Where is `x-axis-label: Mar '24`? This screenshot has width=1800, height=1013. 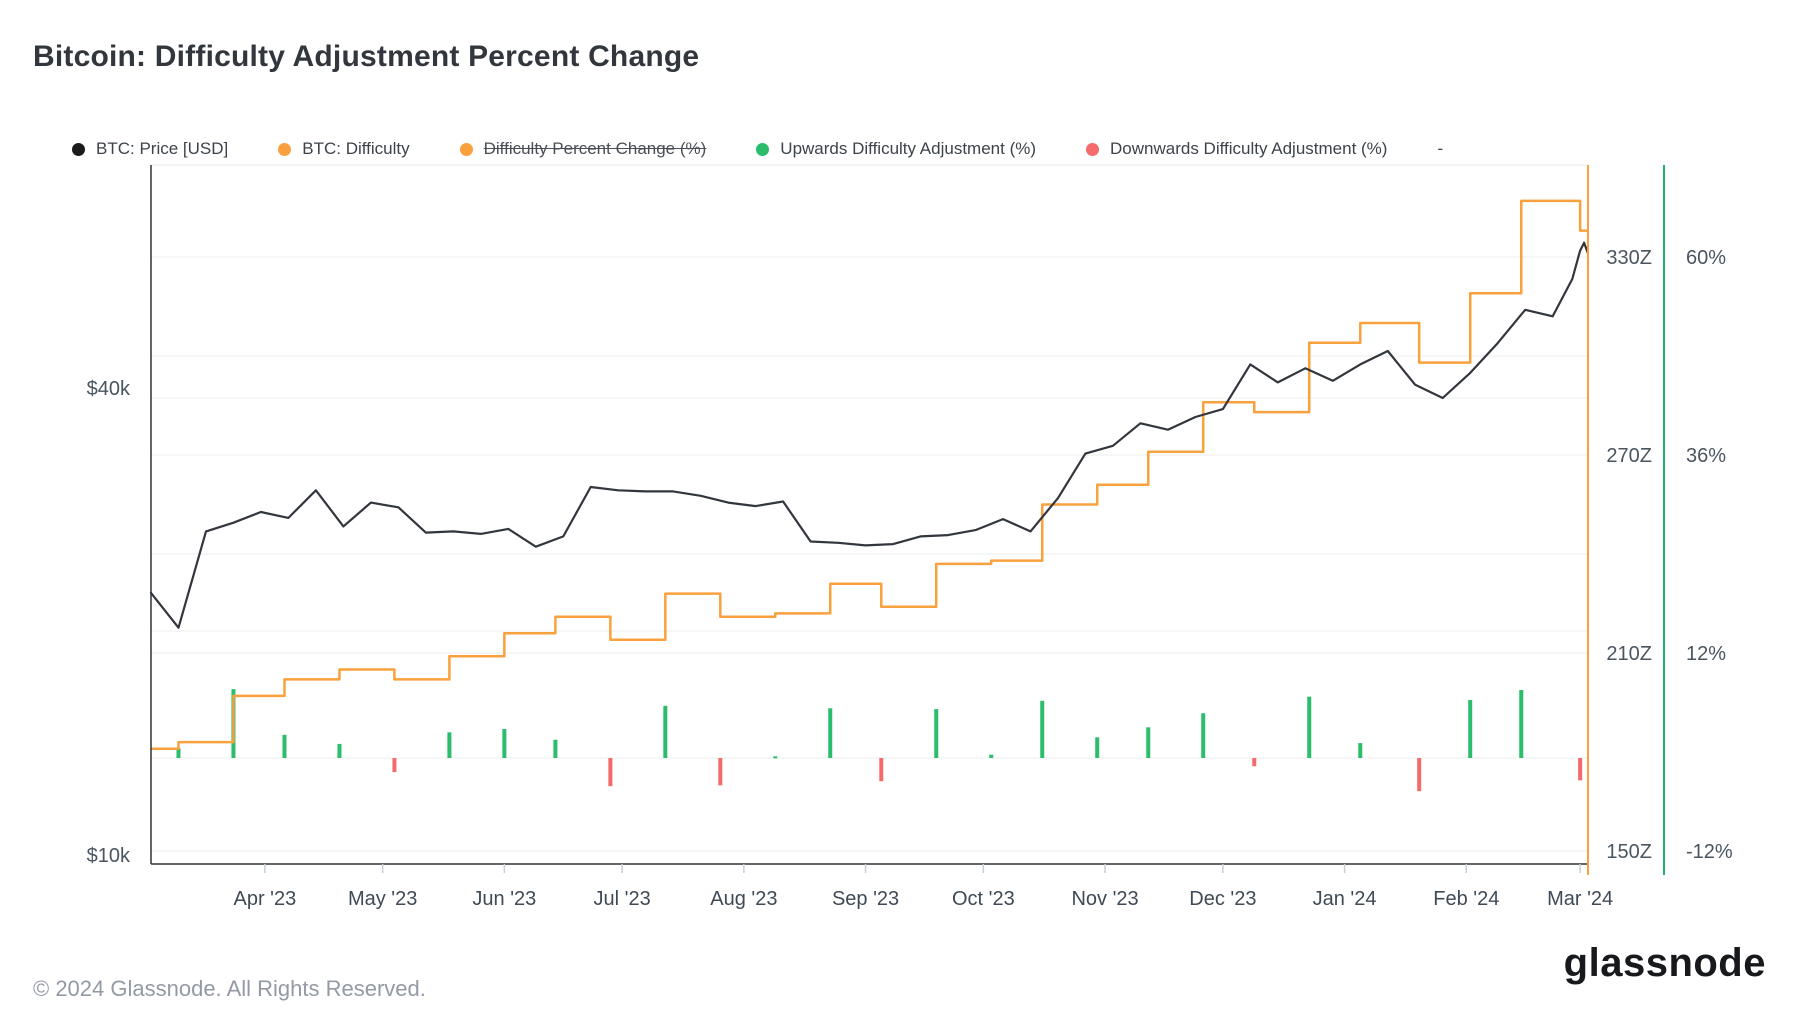 x-axis-label: Mar '24 is located at coordinates (1580, 899).